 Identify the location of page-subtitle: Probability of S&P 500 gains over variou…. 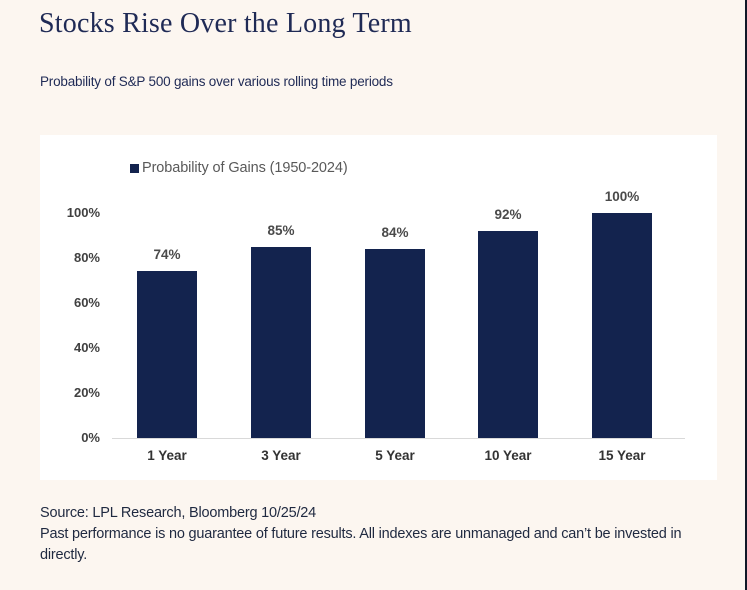
(216, 81).